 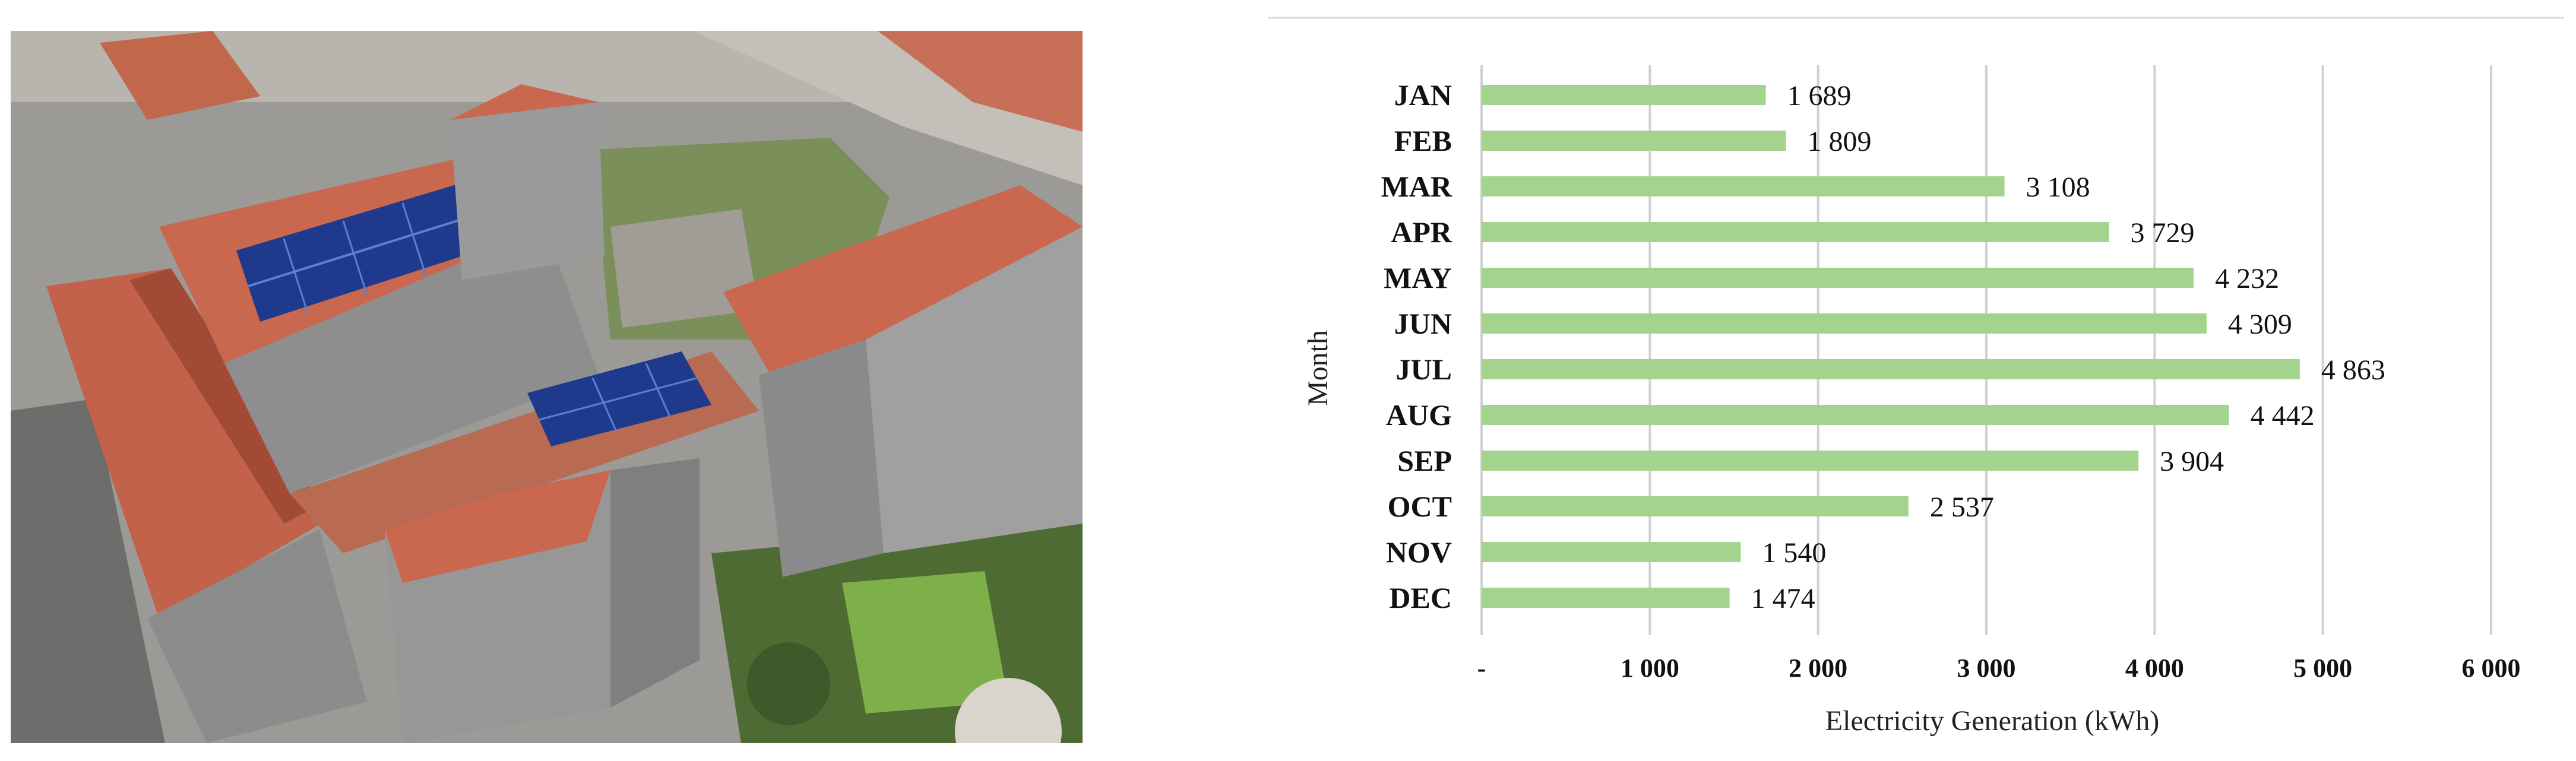 I want to click on value-label: 4 232, so click(x=2247, y=278).